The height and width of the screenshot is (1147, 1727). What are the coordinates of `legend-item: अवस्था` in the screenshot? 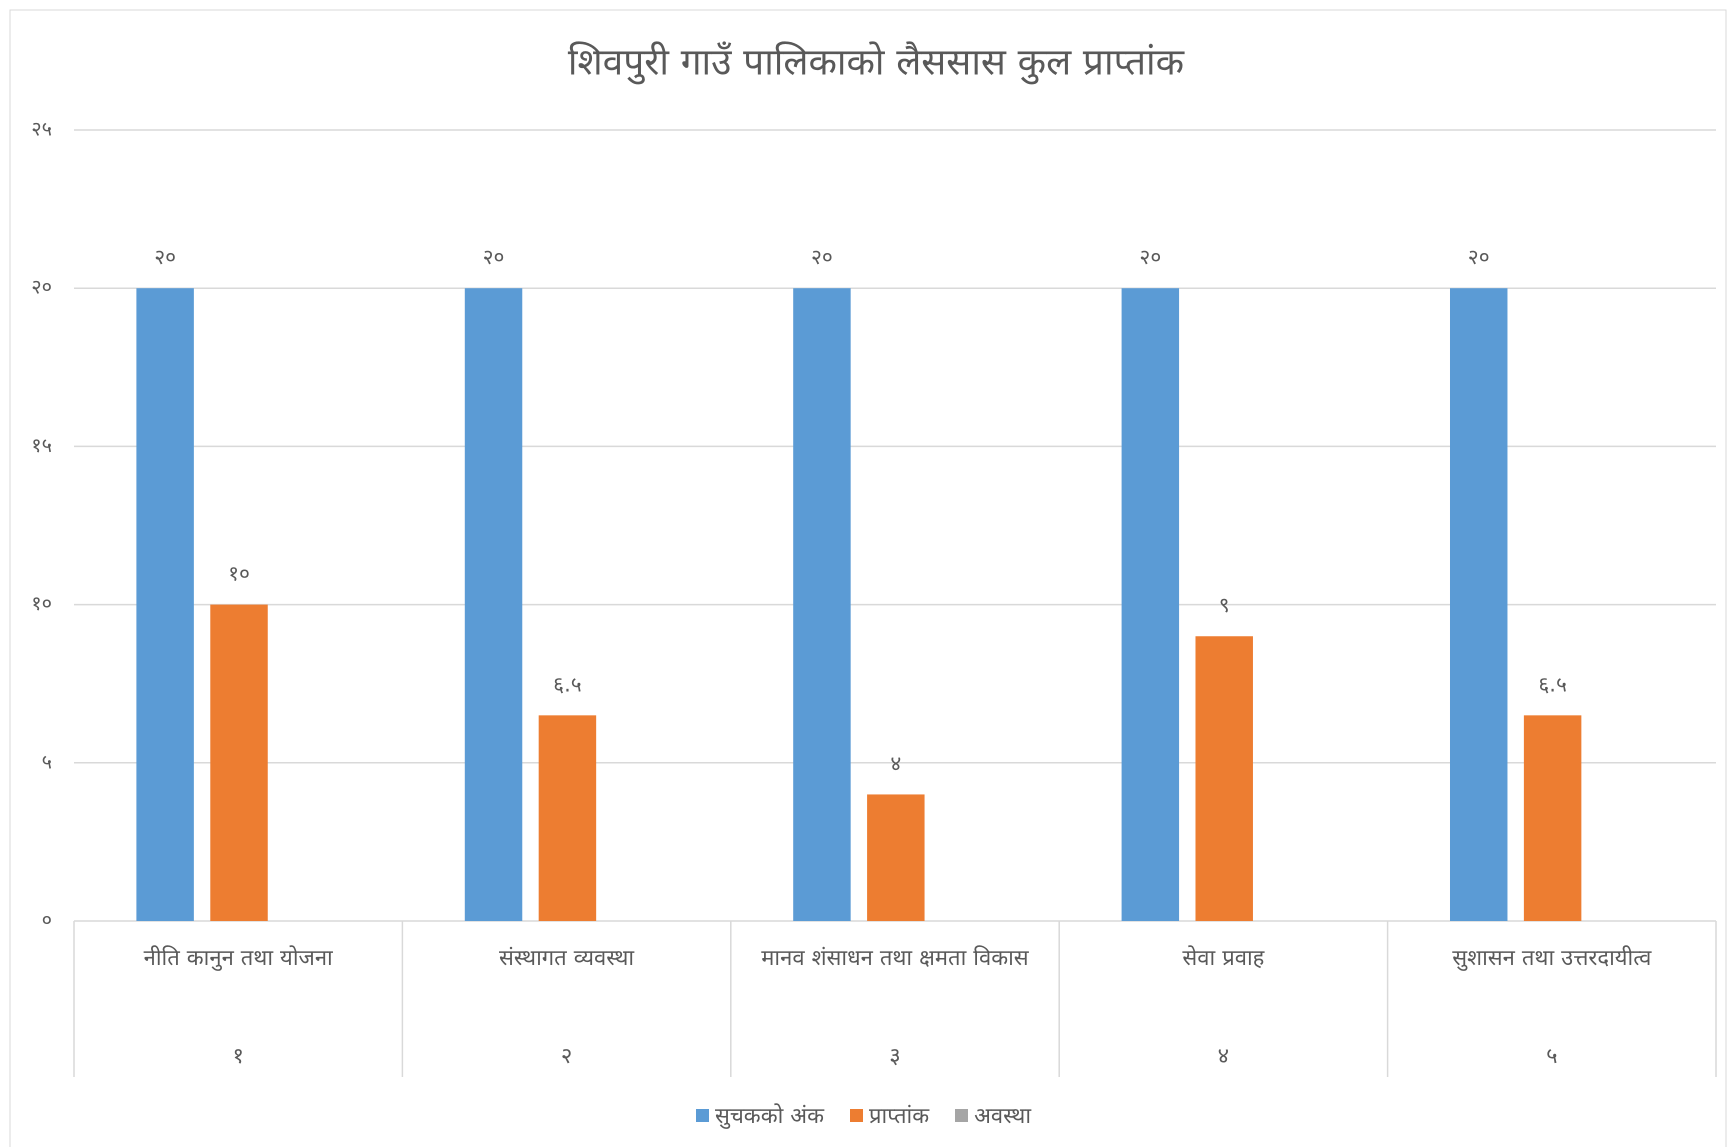 It's located at (993, 1115).